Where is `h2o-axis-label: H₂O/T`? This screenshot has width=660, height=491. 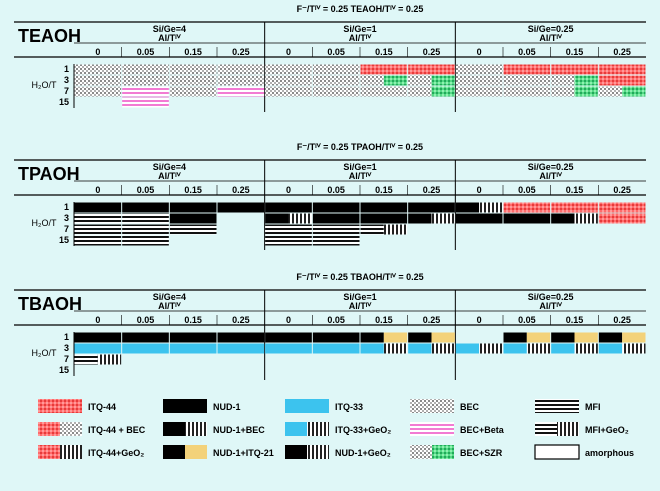 h2o-axis-label: H₂O/T is located at coordinates (44, 353).